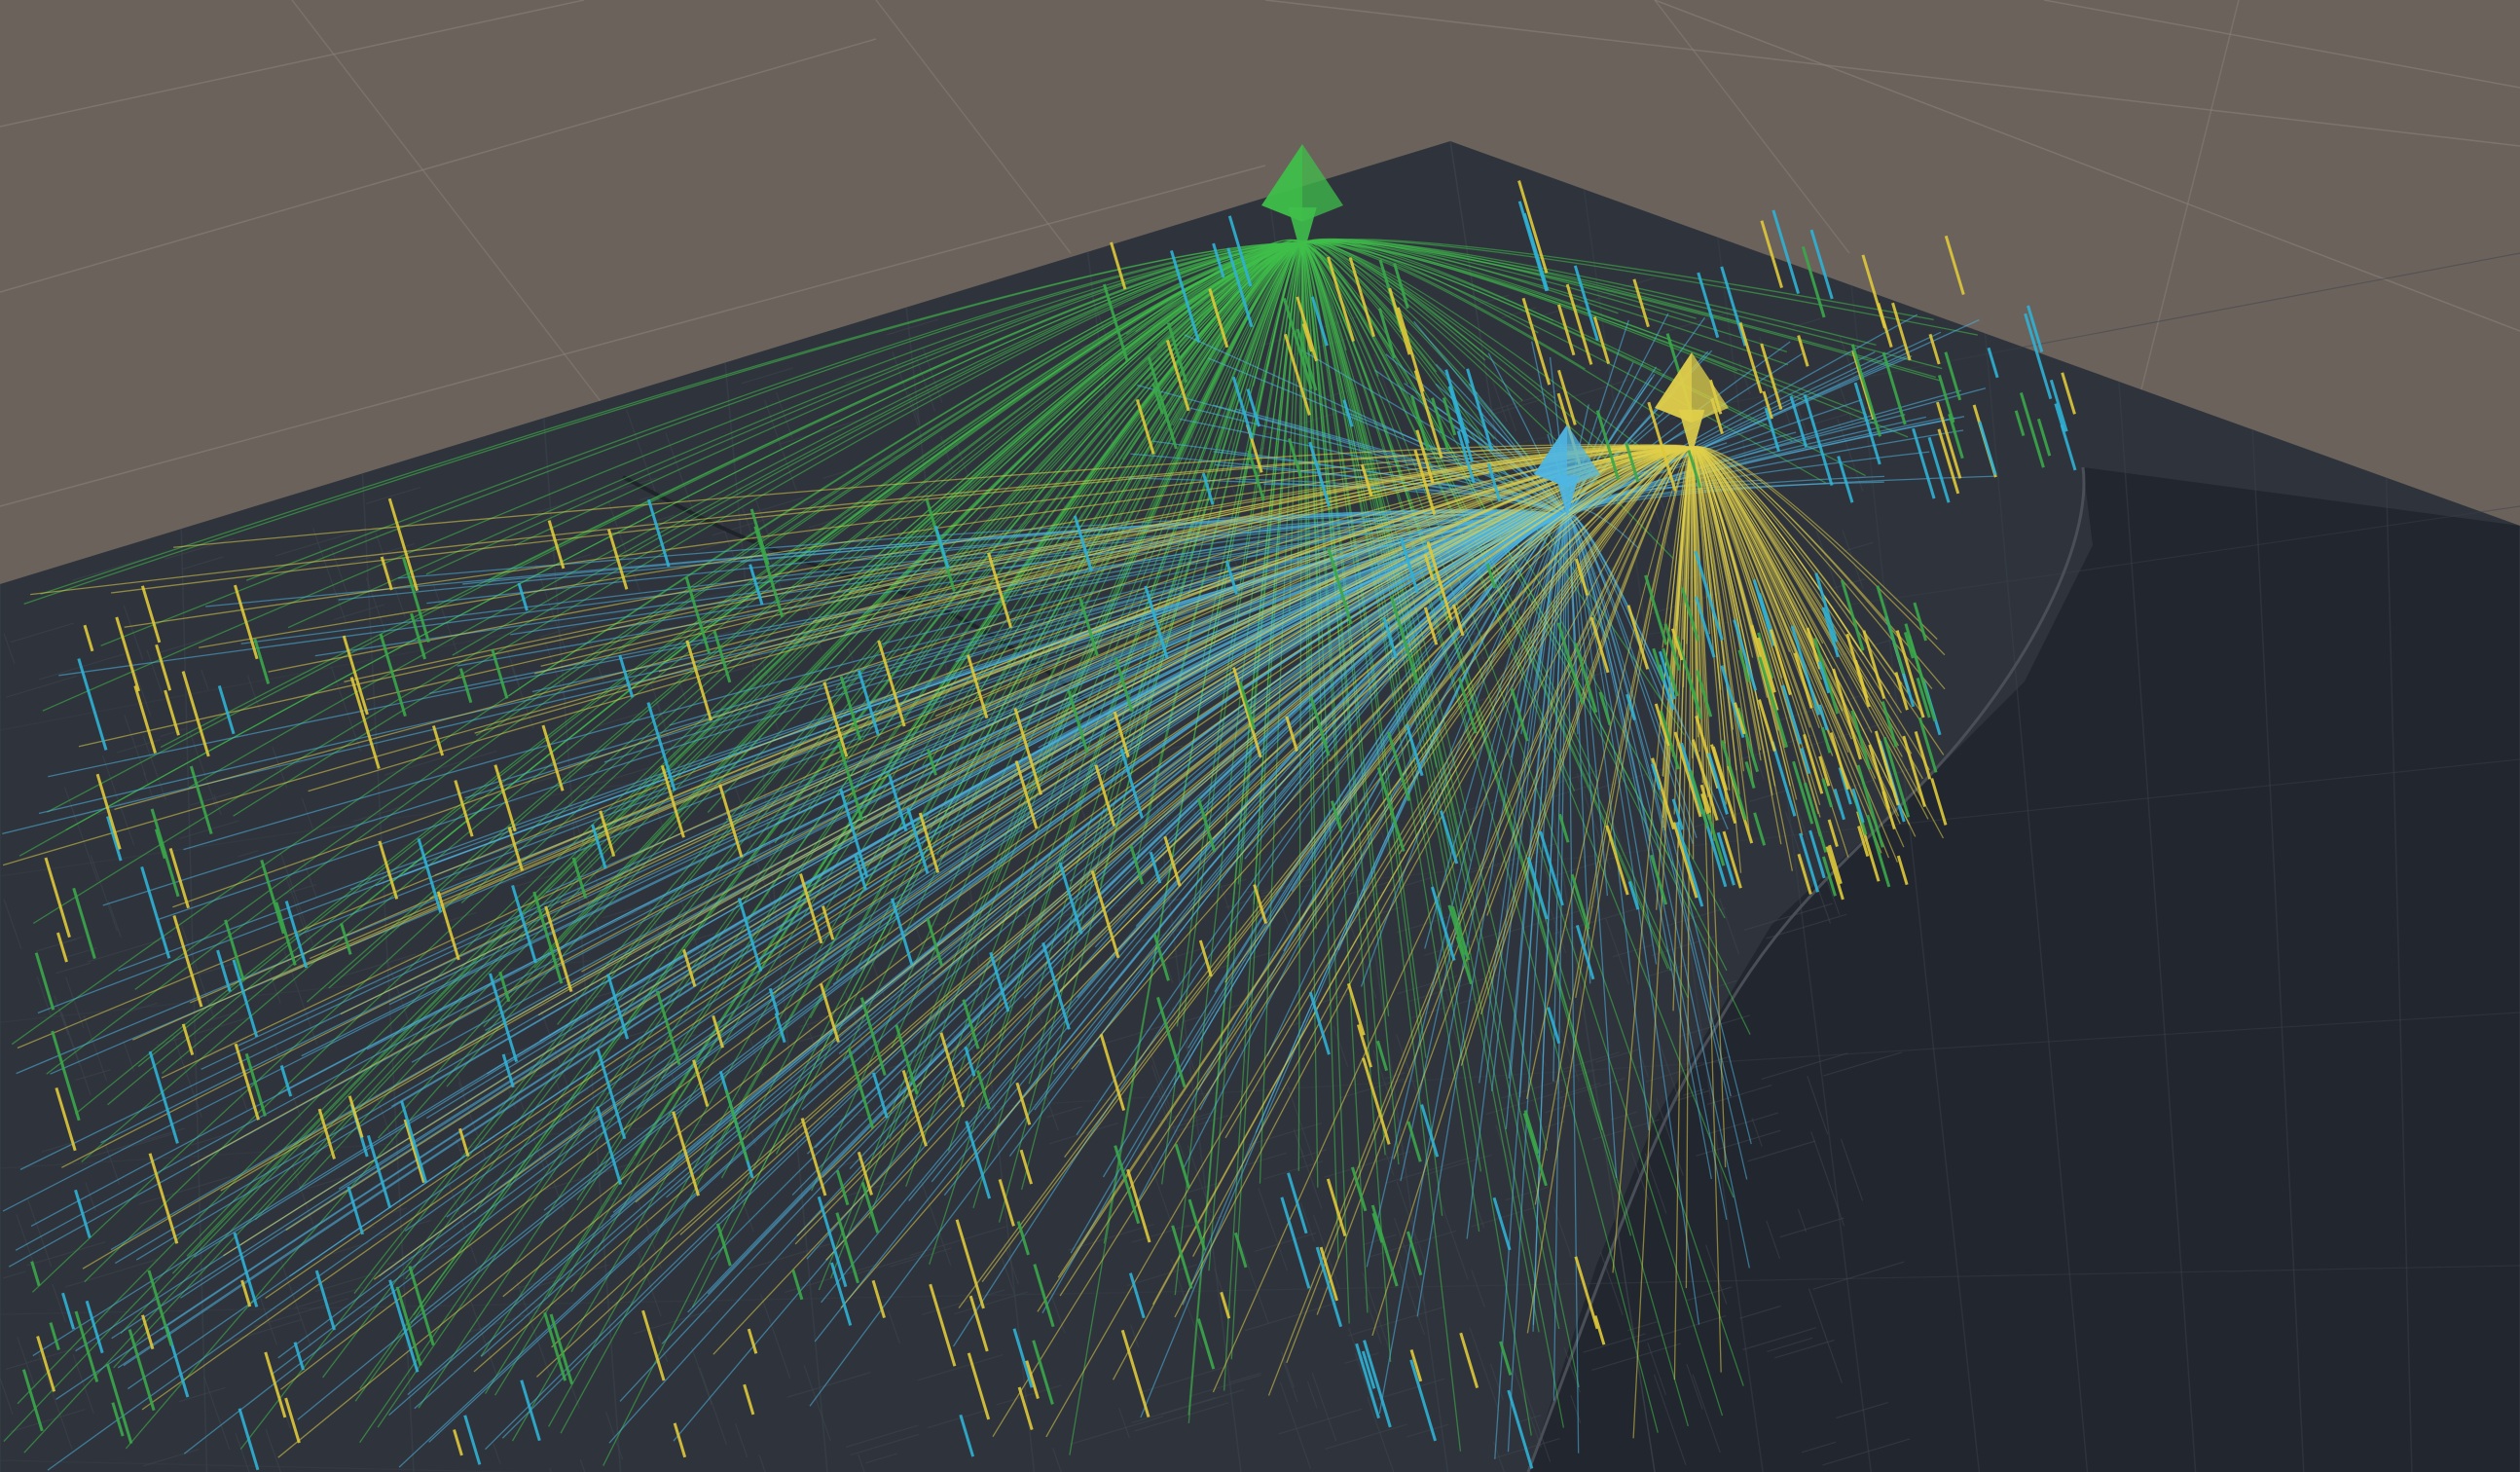  What do you see at coordinates (1302, 201) in the screenshot?
I see `green-pyramid-icon` at bounding box center [1302, 201].